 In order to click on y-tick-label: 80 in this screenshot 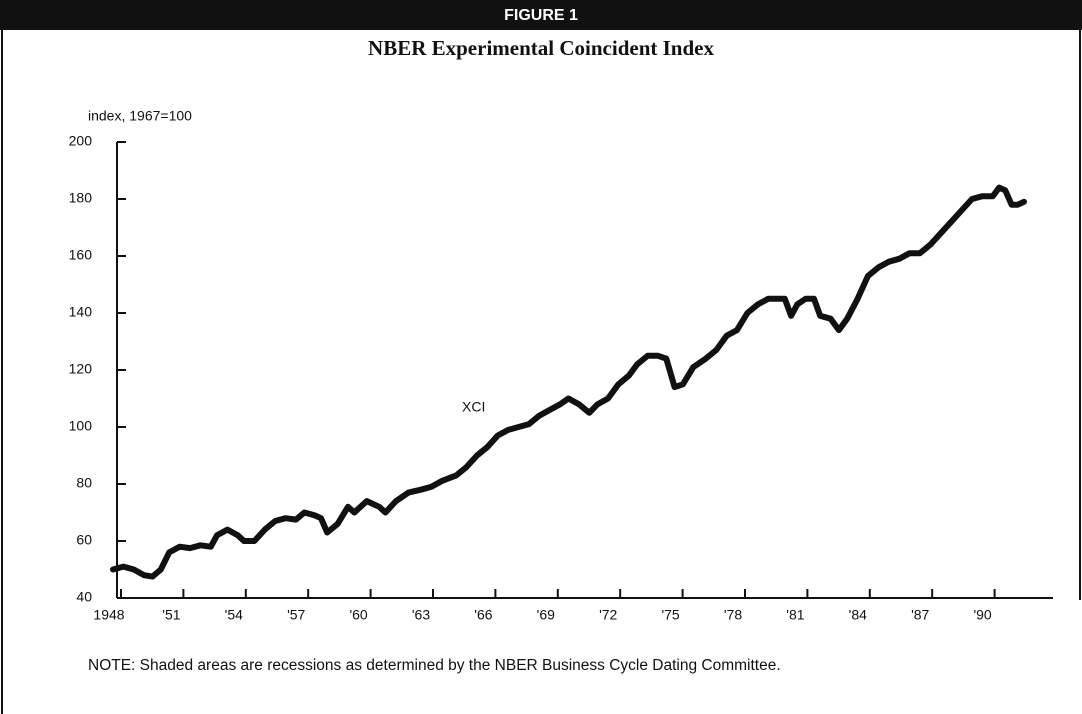, I will do `click(84, 483)`.